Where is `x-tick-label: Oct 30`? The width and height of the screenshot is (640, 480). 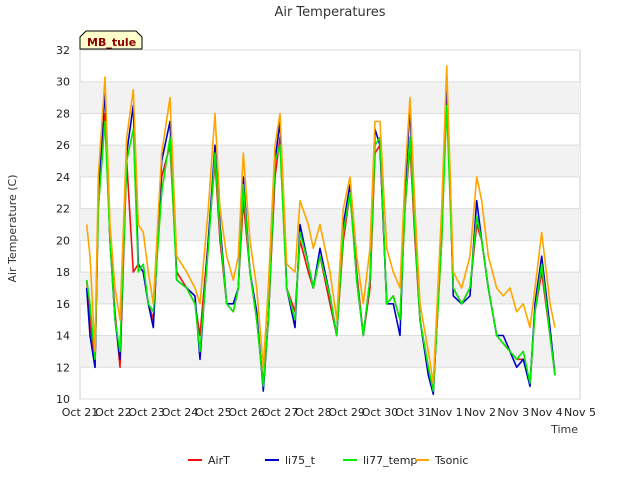
x-tick-label: Oct 30 is located at coordinates (380, 412).